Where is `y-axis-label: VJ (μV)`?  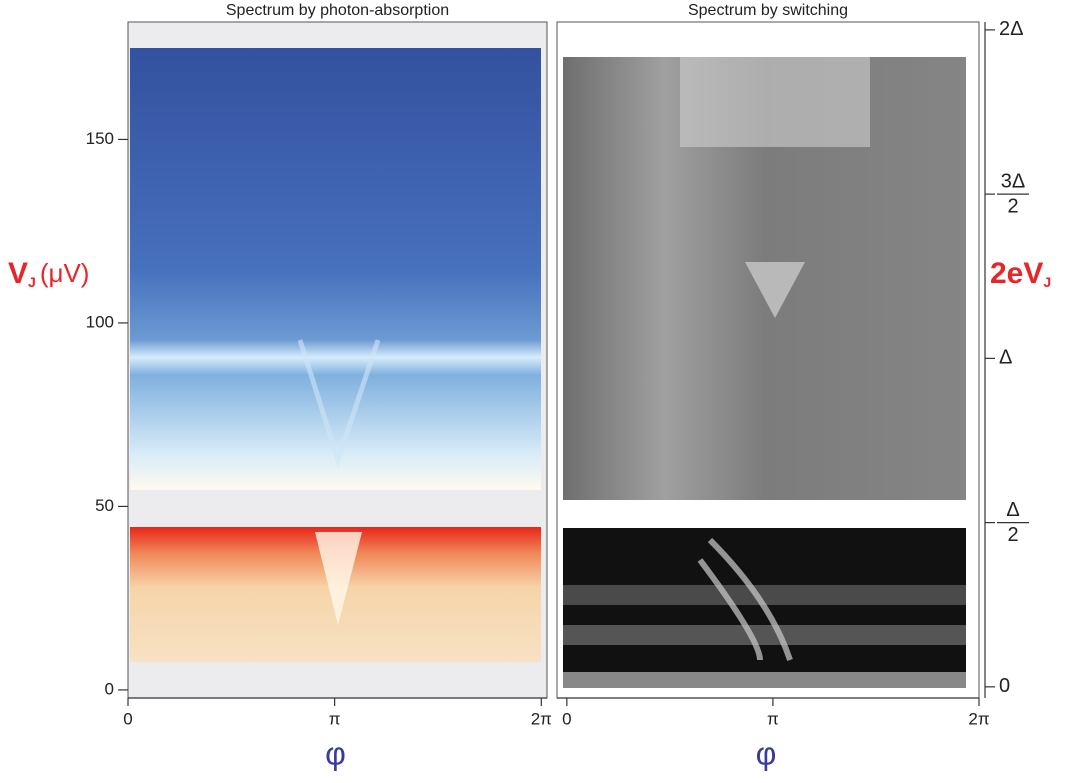
y-axis-label: VJ (μV) is located at coordinates (48, 273).